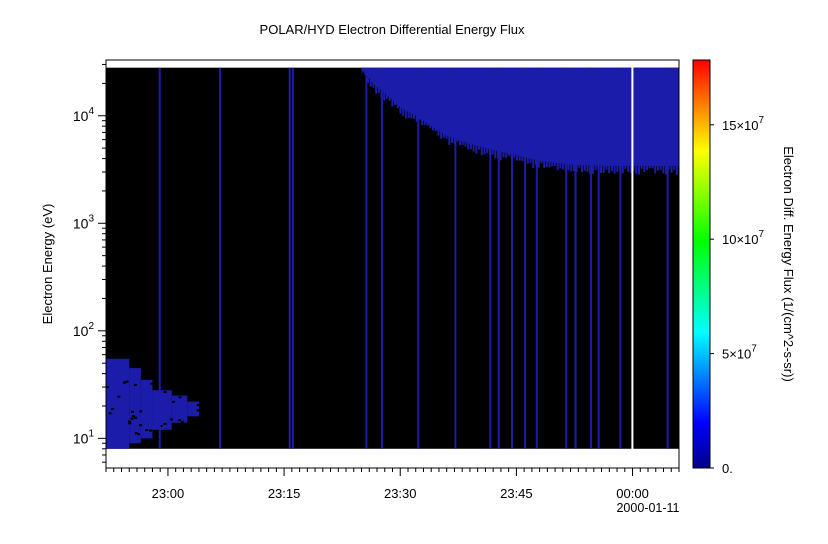 The height and width of the screenshot is (544, 828). Describe the element at coordinates (284, 493) in the screenshot. I see `x-tick-label: 23:15` at that location.